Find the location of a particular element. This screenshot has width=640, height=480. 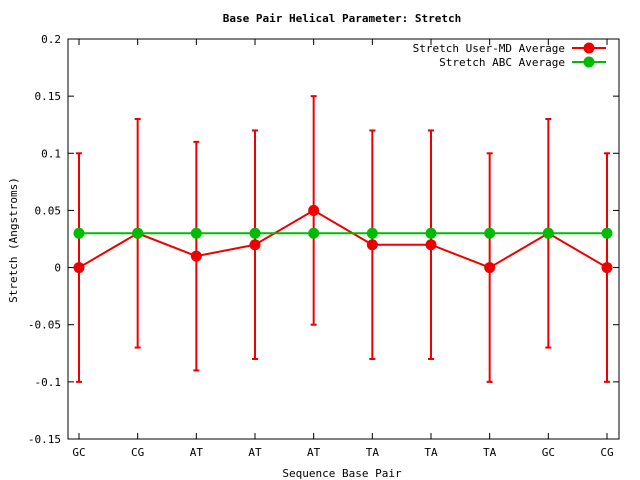

y-tick-label: 0.15 is located at coordinates (48, 96).